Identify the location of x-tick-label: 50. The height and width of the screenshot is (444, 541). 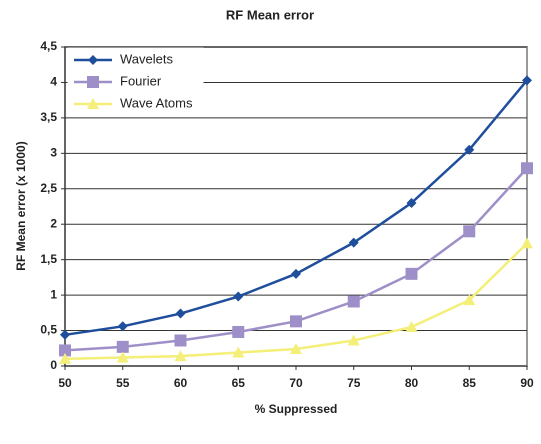
(65, 383).